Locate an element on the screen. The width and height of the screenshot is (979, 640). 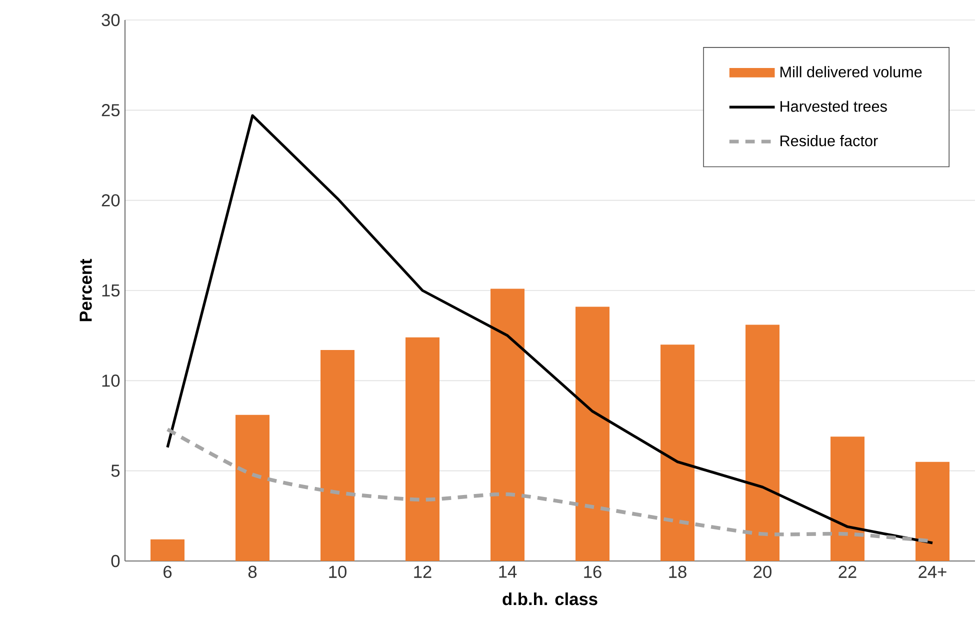
x-axis-title: d.b.h. class is located at coordinates (550, 599).